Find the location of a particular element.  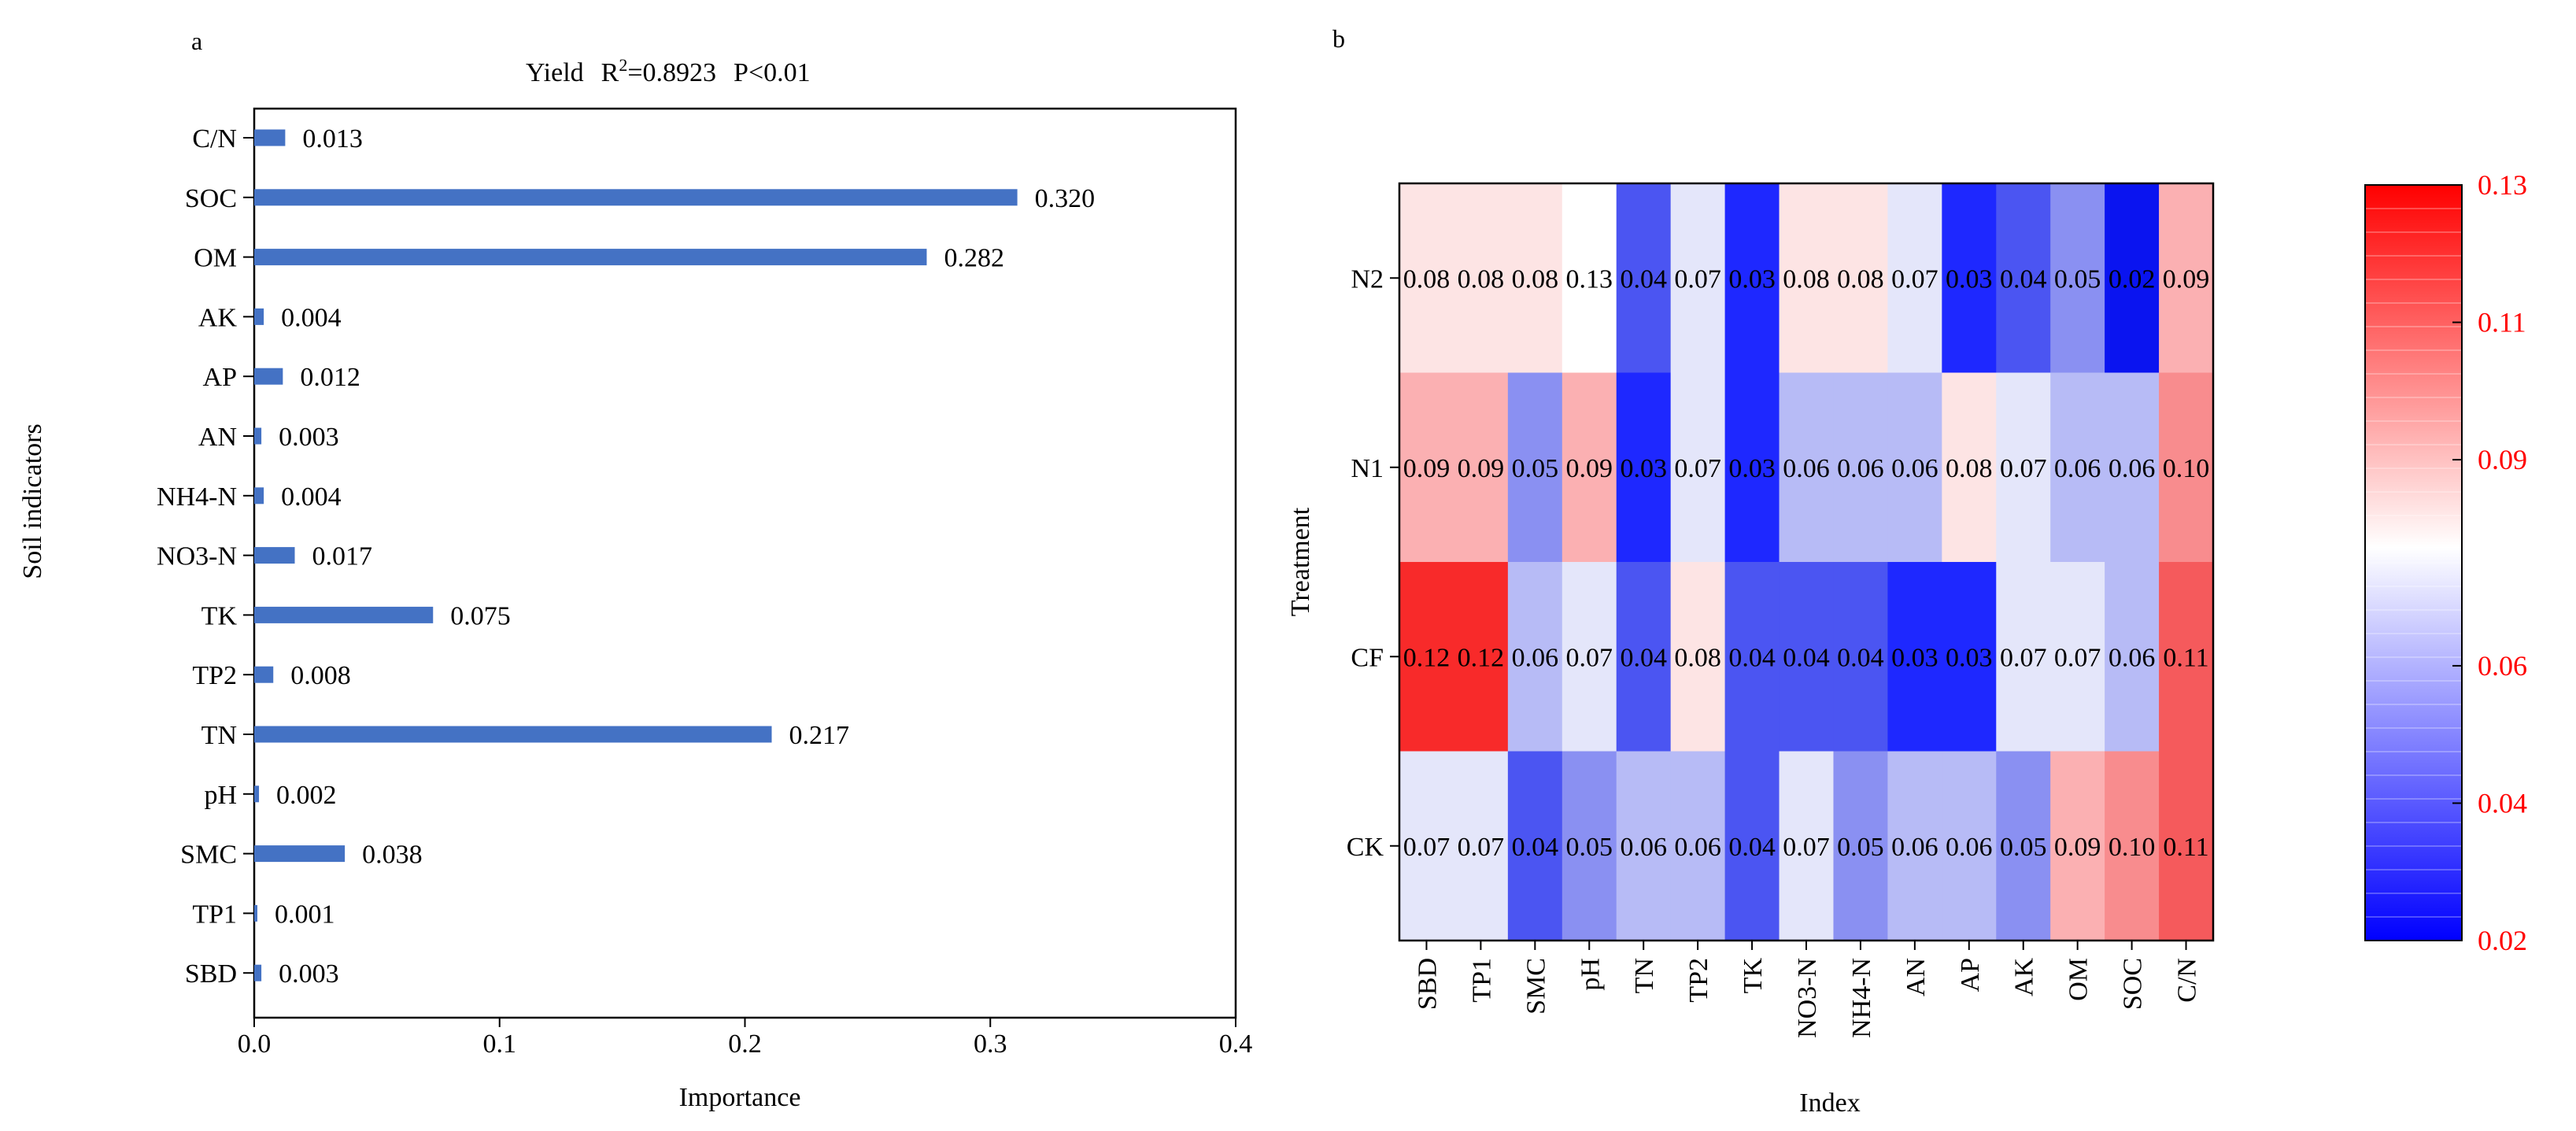

value-label-ap: 0.012 is located at coordinates (330, 378).